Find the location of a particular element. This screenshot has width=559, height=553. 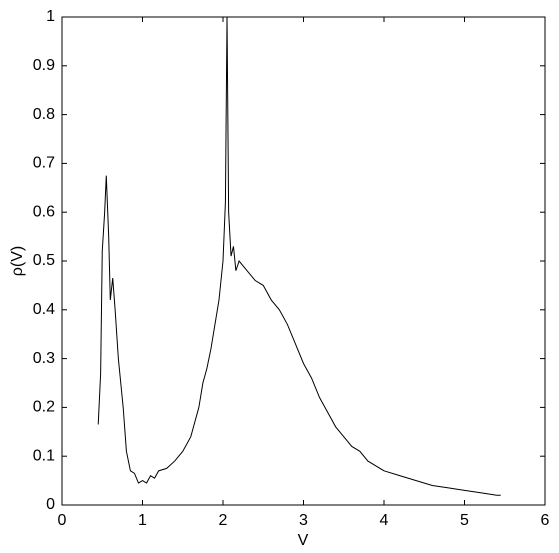

y-tick-label: 0.4 is located at coordinates (44, 309).